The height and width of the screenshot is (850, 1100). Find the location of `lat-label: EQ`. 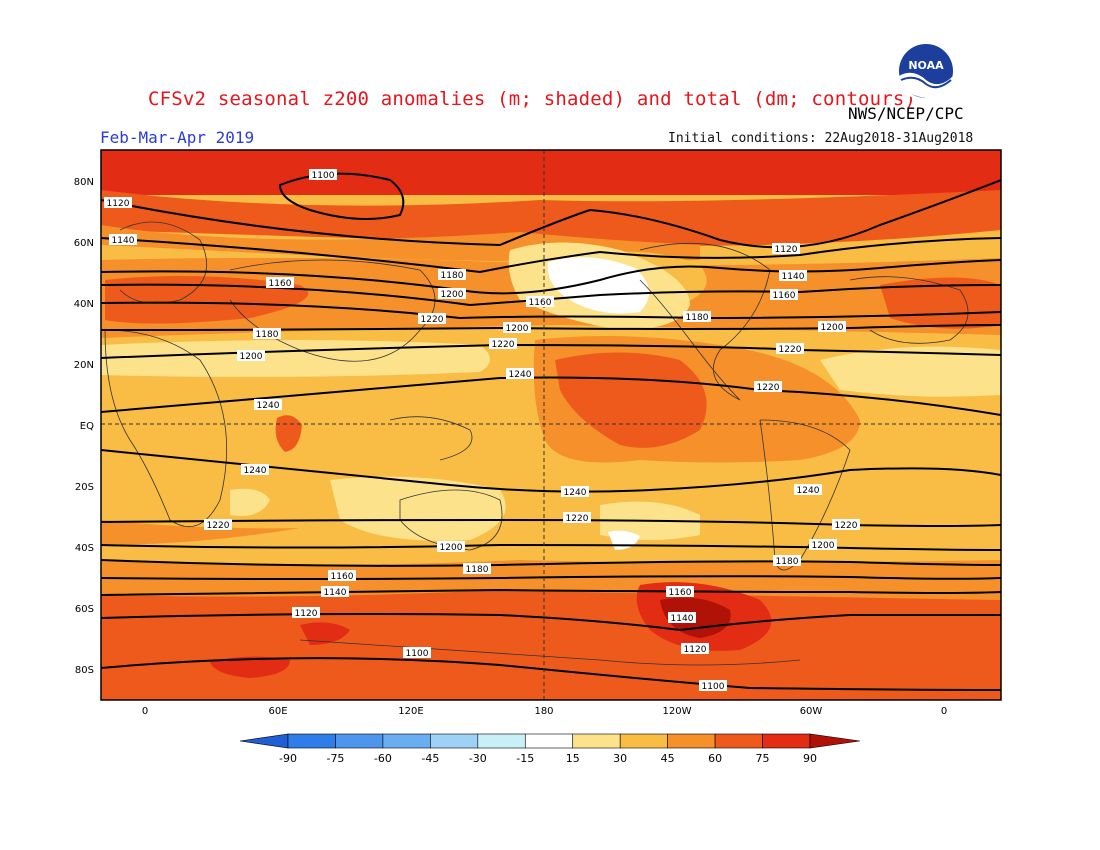

lat-label: EQ is located at coordinates (87, 426).